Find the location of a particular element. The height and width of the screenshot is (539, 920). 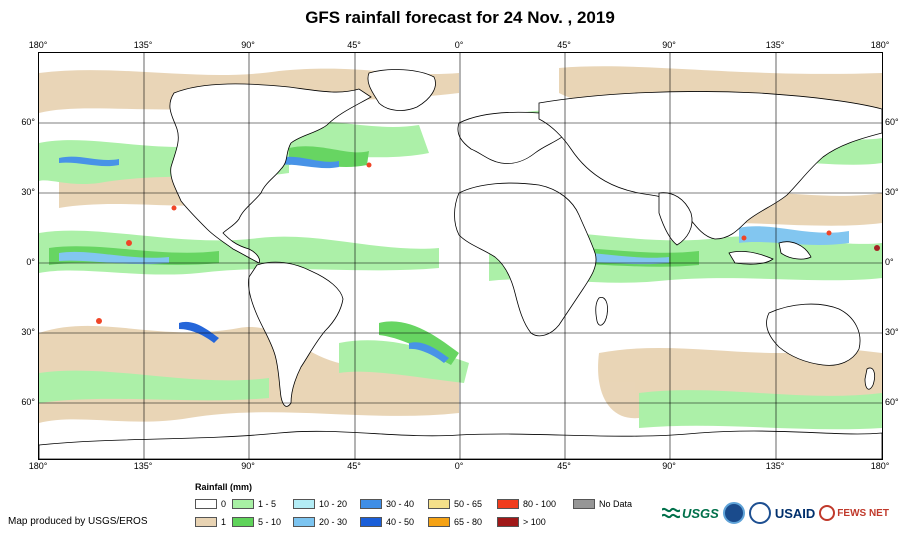

fews-net-logo: FEWS NET is located at coordinates (854, 513).